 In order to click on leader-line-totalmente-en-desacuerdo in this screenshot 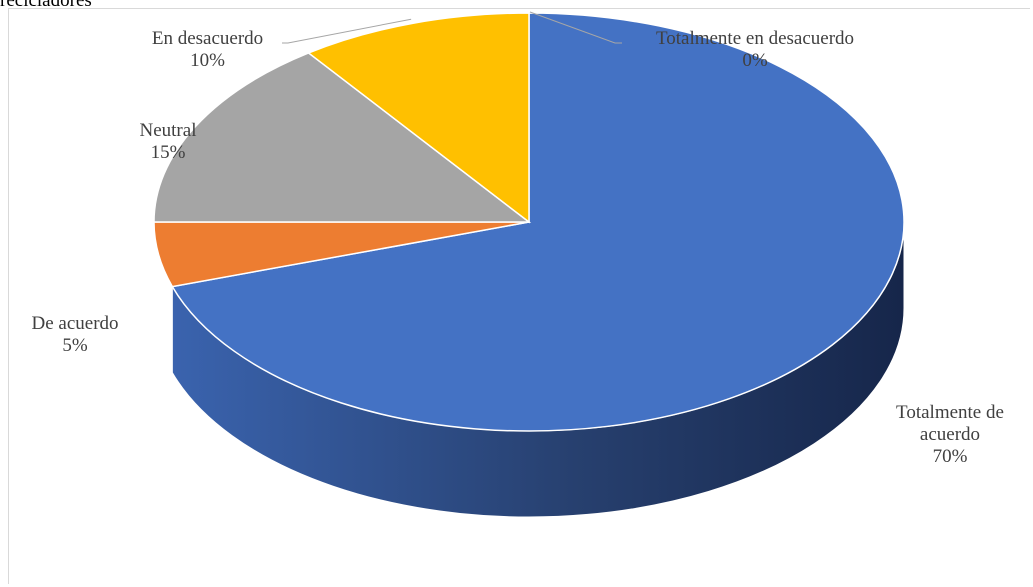, I will do `click(575, 27)`.